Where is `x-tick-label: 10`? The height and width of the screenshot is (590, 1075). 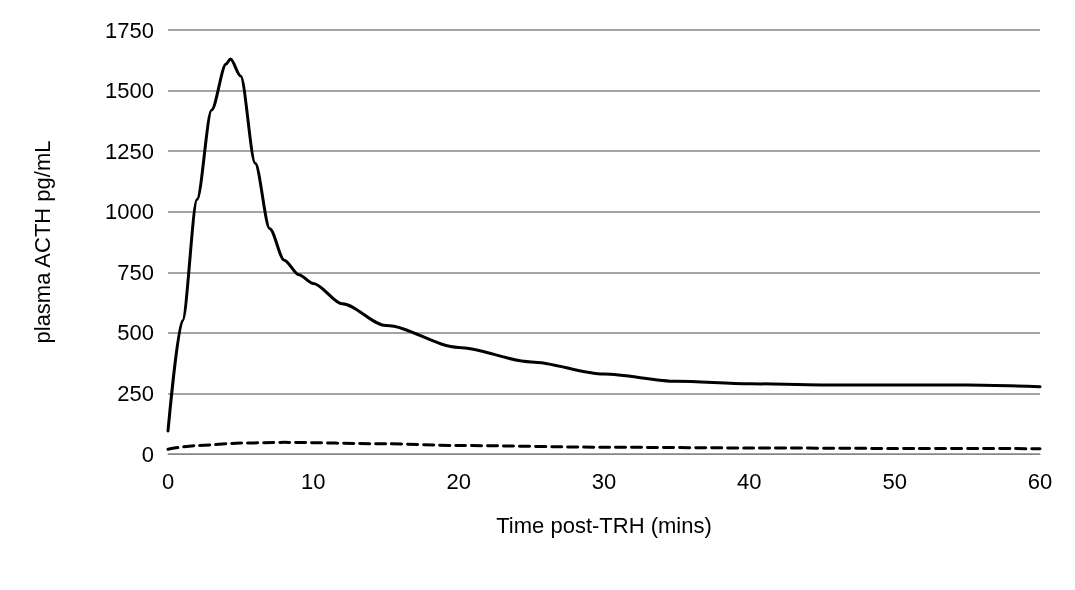
x-tick-label: 10 is located at coordinates (313, 481).